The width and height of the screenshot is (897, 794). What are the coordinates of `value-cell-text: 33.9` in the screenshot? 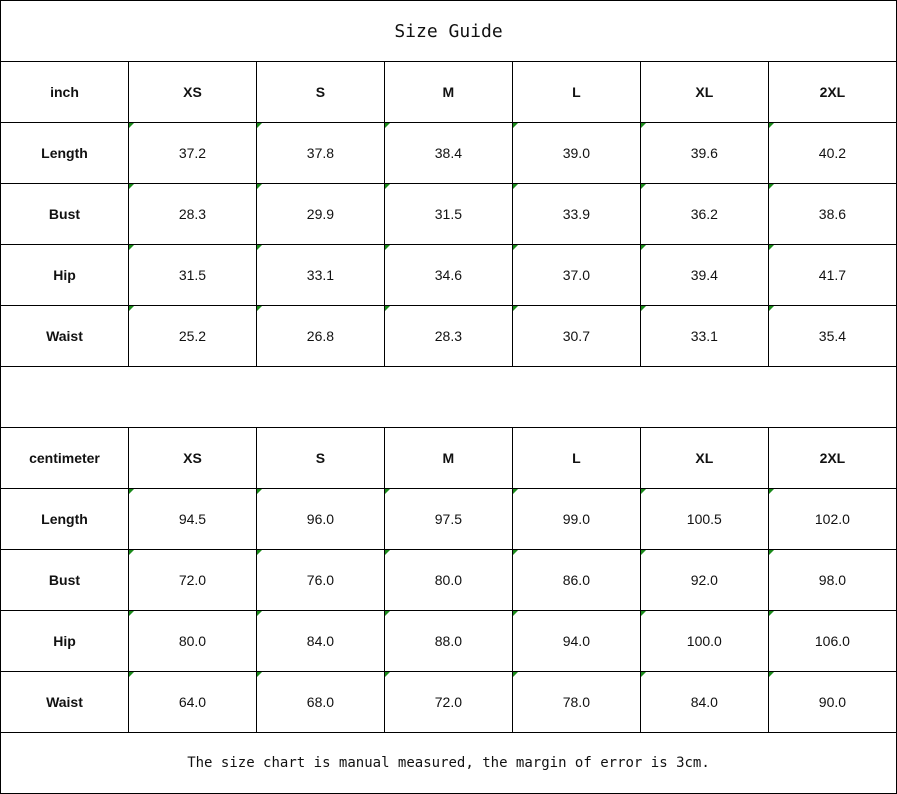 It's located at (576, 214).